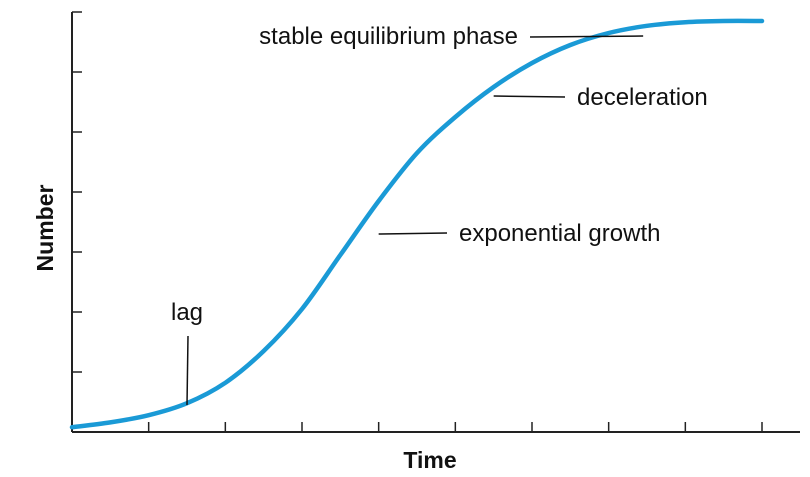  Describe the element at coordinates (187, 312) in the screenshot. I see `annotation-label-lag: lag` at that location.